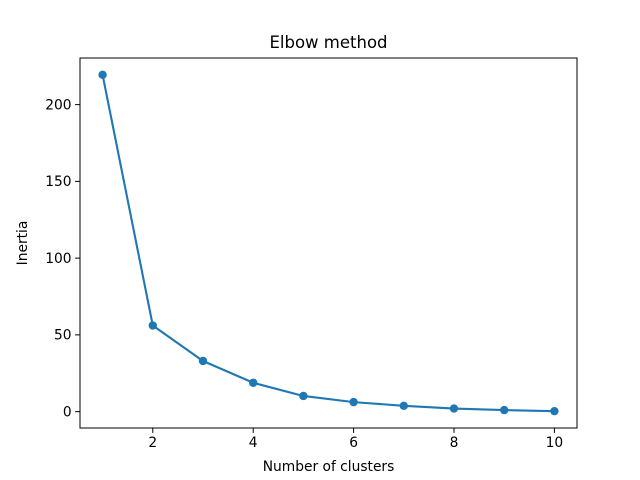 The height and width of the screenshot is (480, 640). I want to click on y-tick-label: 0, so click(67, 412).